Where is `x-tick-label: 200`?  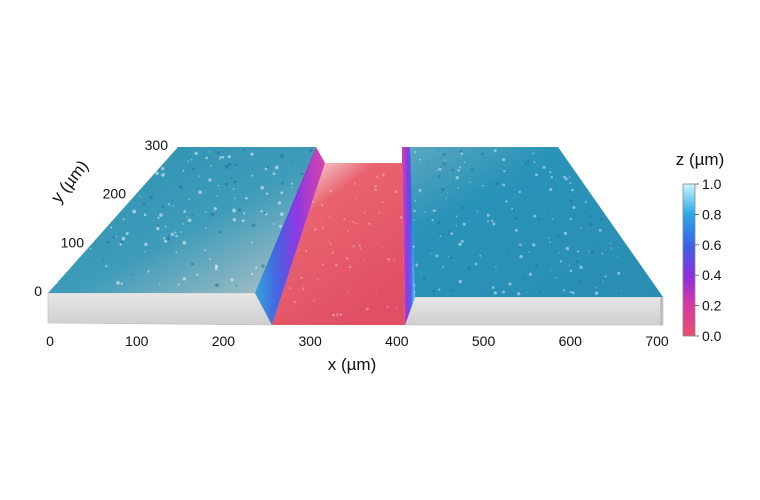 x-tick-label: 200 is located at coordinates (224, 341).